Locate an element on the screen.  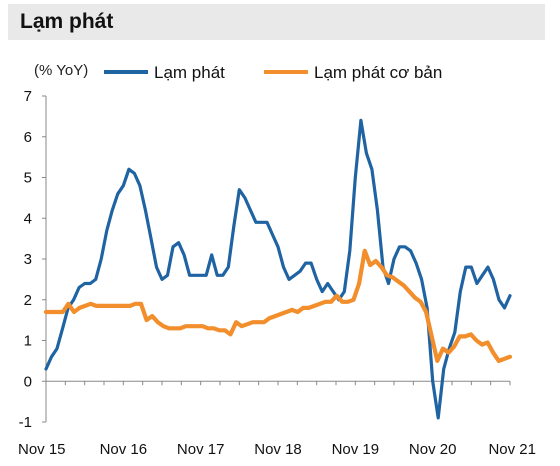
x-tick-label: Nov 16 is located at coordinates (124, 449).